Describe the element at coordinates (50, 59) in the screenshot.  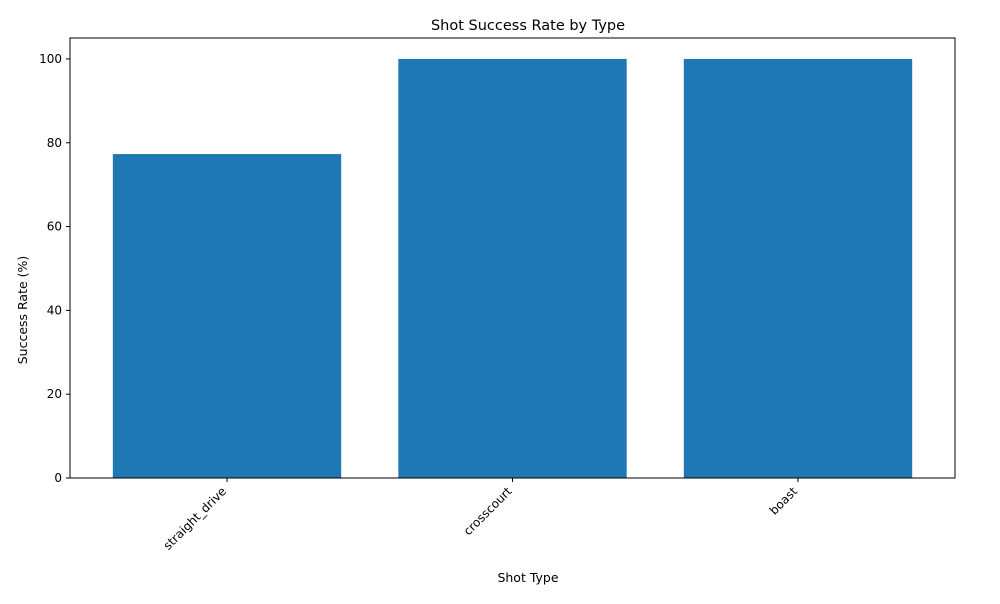
I see `y-tick-label-100: 100` at that location.